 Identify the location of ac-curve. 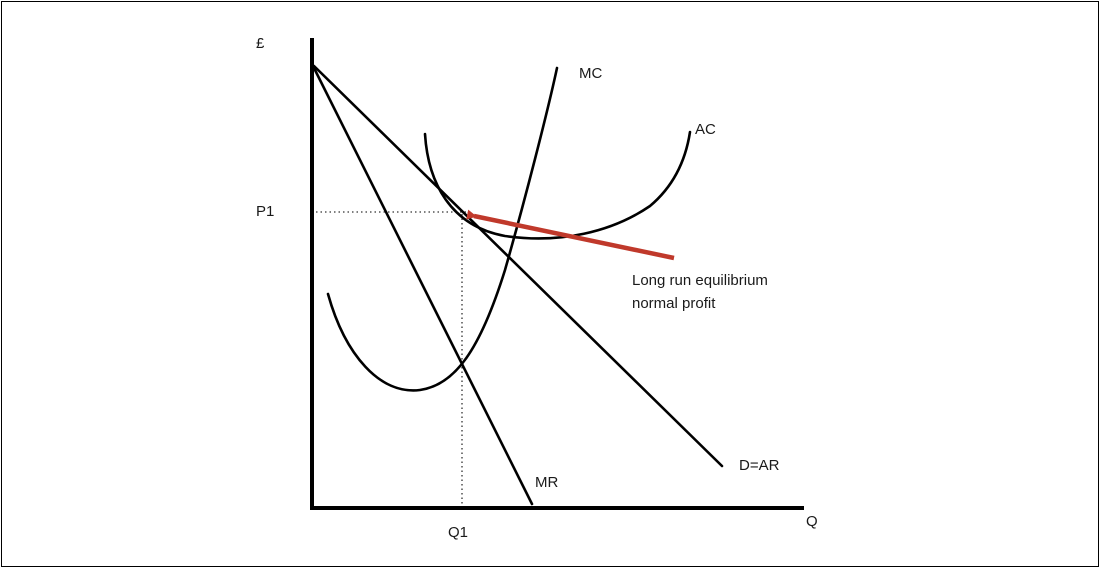
(557, 185).